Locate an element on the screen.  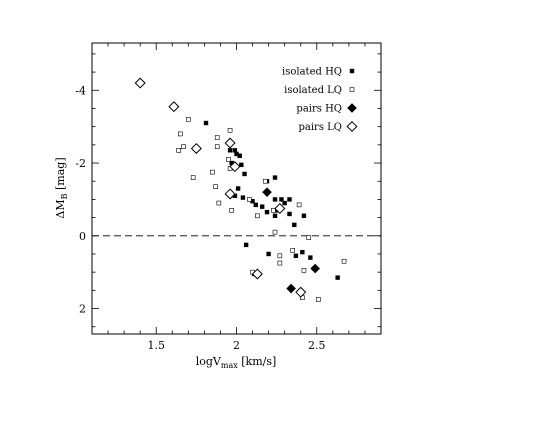
y-tick-label: -4 is located at coordinates (80, 90).